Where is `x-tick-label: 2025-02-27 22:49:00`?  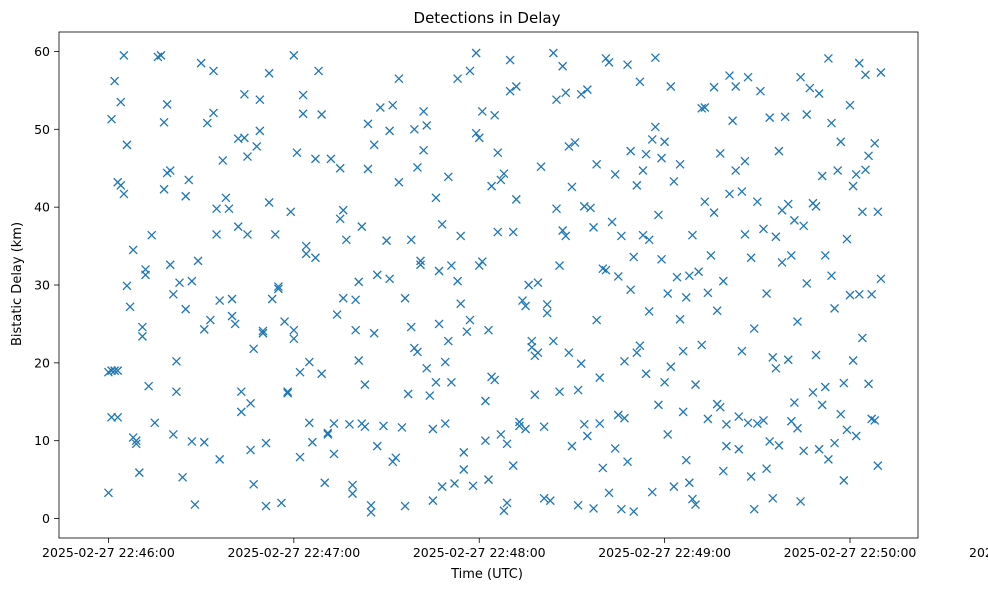
x-tick-label: 2025-02-27 22:49:00 is located at coordinates (664, 552).